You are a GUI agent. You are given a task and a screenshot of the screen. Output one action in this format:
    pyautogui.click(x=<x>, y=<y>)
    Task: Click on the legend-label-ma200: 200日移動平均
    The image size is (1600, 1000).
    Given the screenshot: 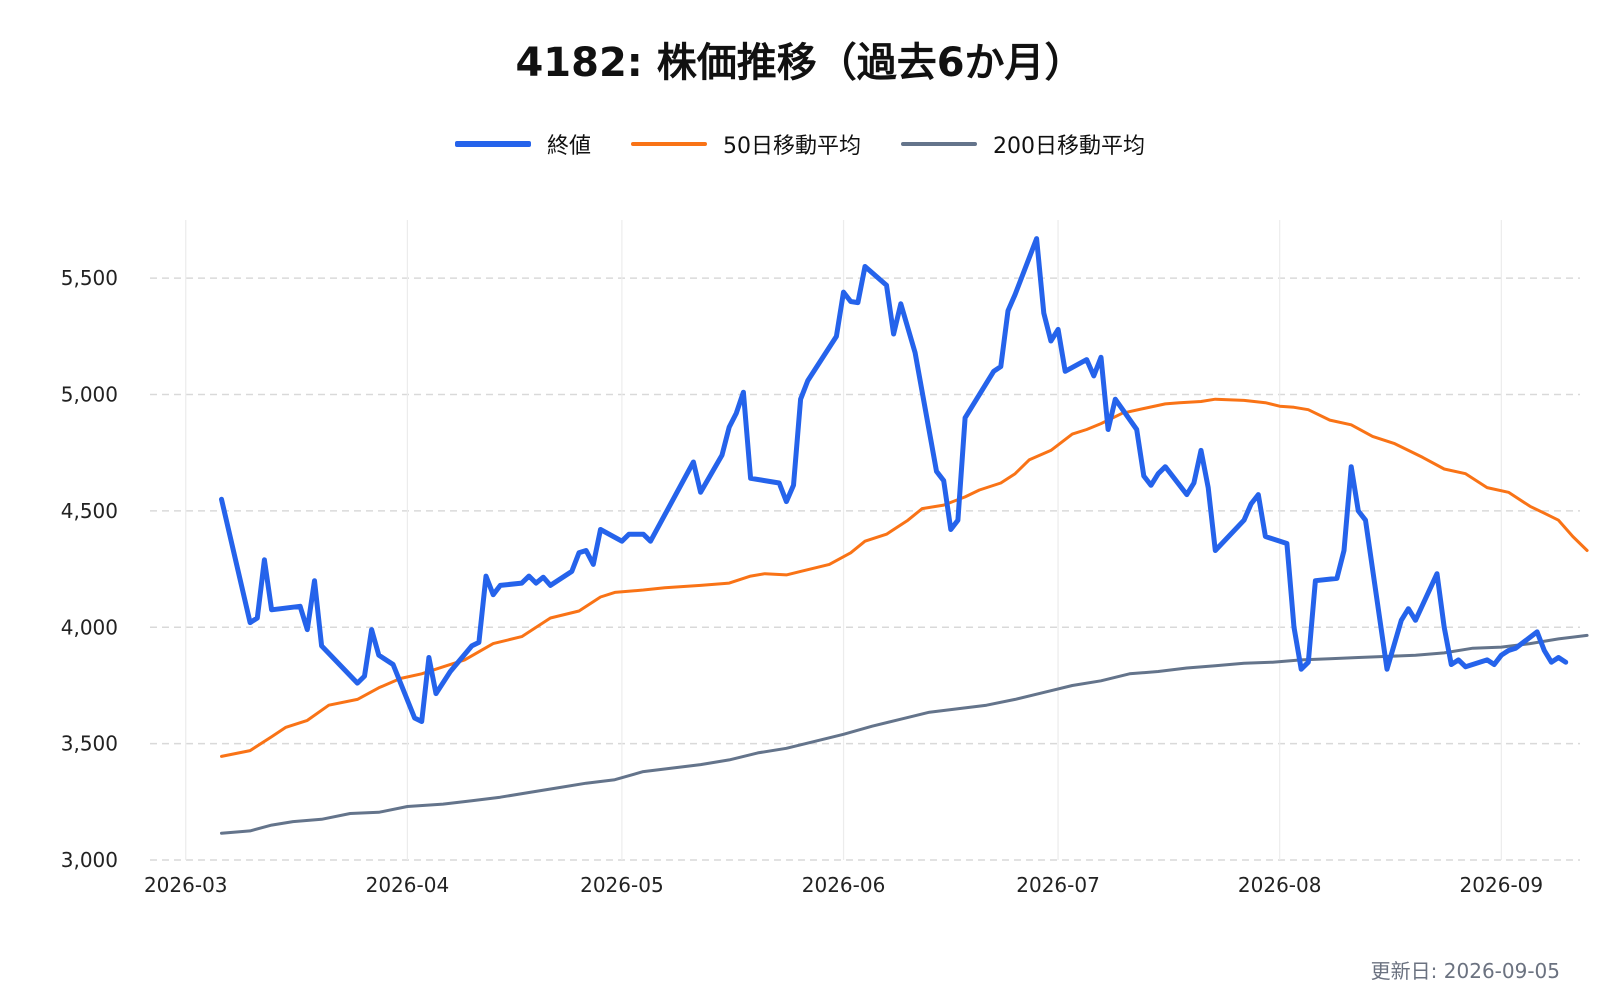 What is the action you would take?
    pyautogui.click(x=1069, y=146)
    